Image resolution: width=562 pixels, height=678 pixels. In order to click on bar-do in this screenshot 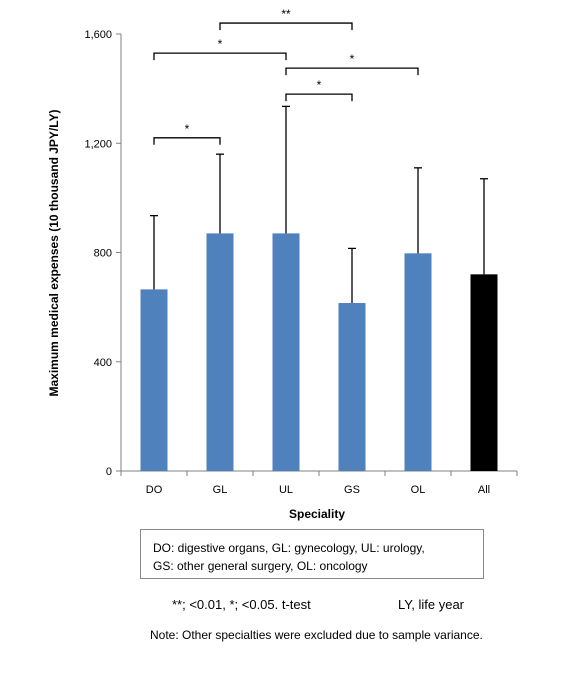, I will do `click(154, 380)`.